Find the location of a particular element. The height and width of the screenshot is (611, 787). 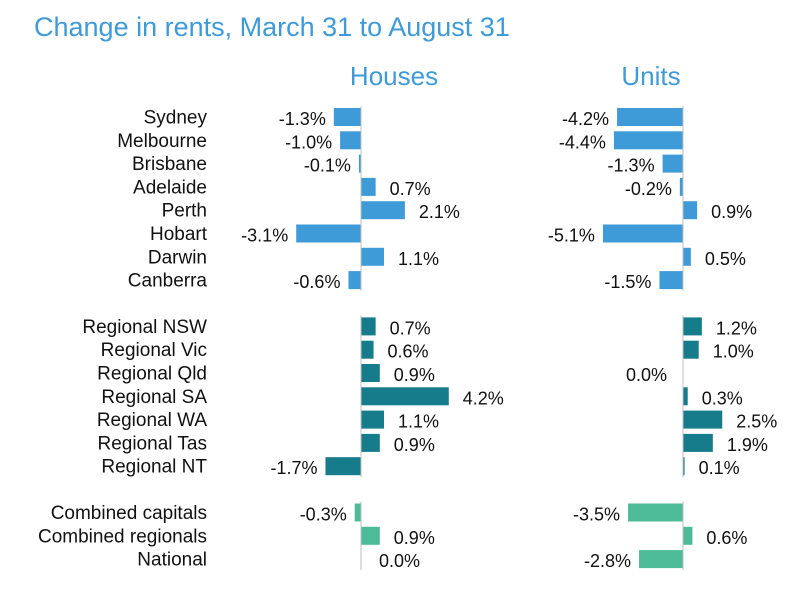

houses-value-regional-wa: 1.1% is located at coordinates (418, 422).